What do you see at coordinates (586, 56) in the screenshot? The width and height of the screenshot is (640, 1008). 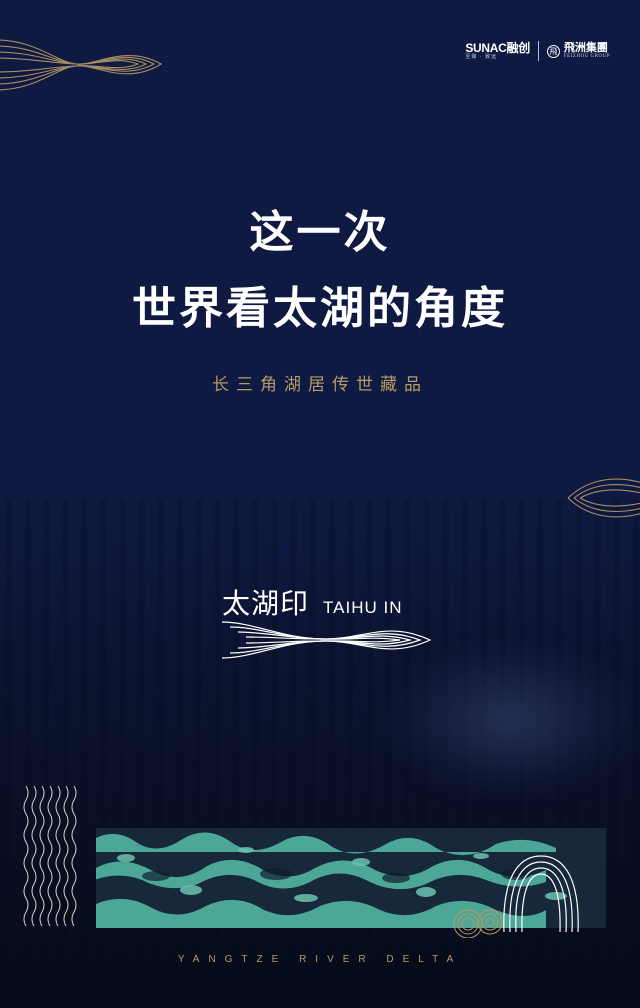 I see `feizhou-logo-english: FEIZHOU GROUP` at bounding box center [586, 56].